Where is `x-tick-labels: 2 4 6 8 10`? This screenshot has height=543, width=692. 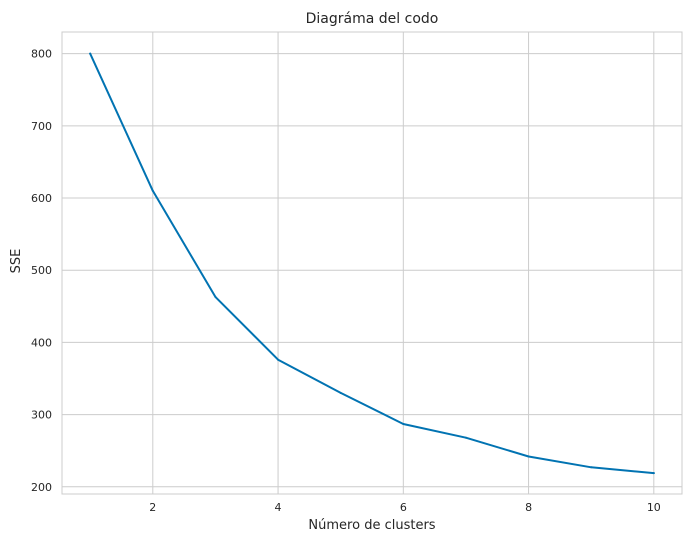 x-tick-labels: 2 4 6 8 10 is located at coordinates (405, 507).